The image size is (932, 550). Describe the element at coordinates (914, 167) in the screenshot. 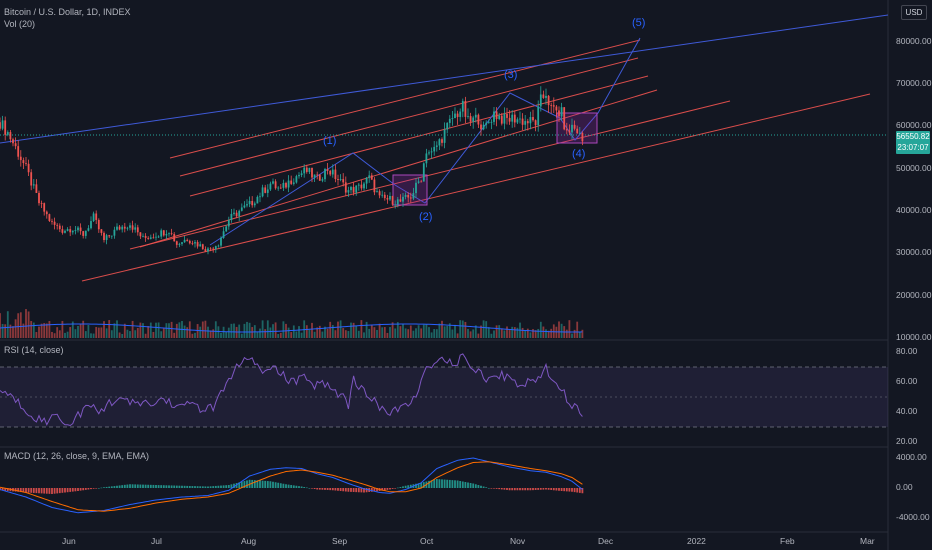

I see `price-axis-tick: 50000.00` at that location.